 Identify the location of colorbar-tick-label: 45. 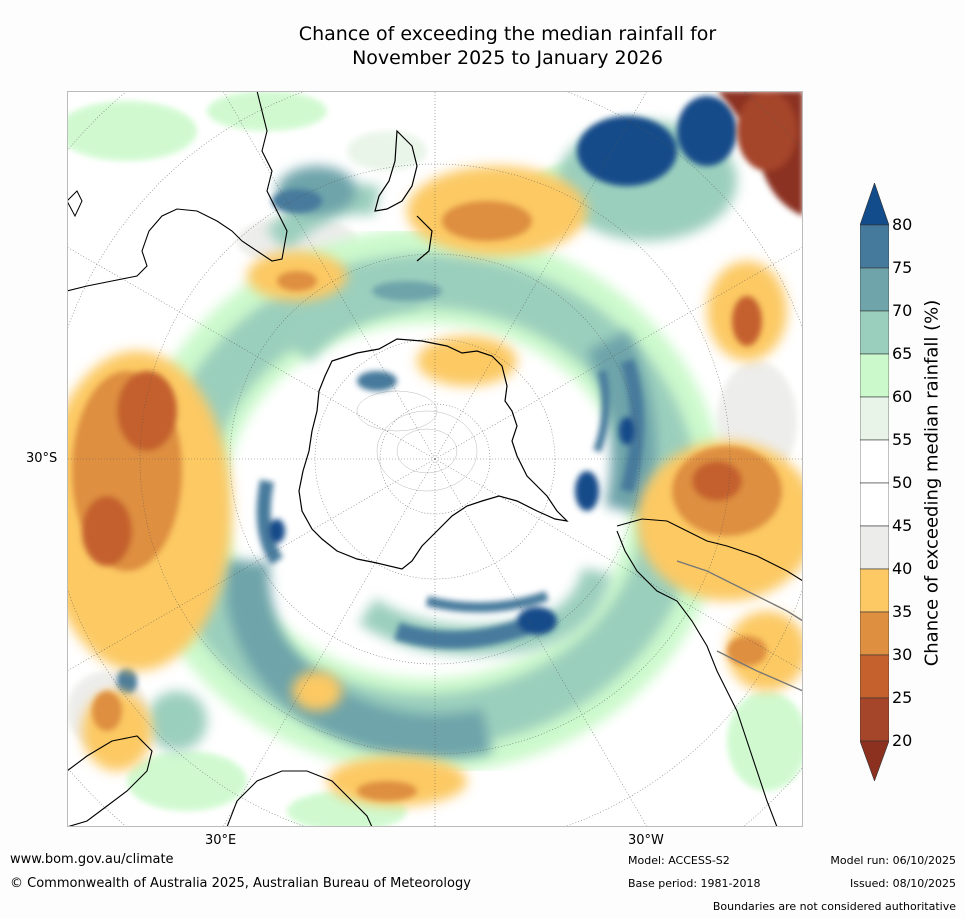
(902, 525).